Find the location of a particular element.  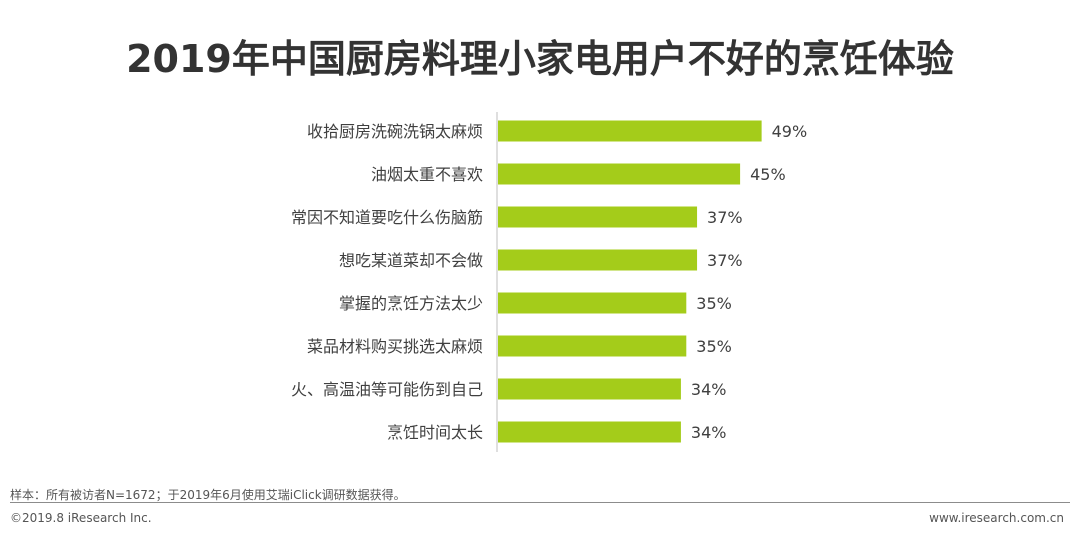

category-label: 烹饪时间太长 is located at coordinates (435, 432).